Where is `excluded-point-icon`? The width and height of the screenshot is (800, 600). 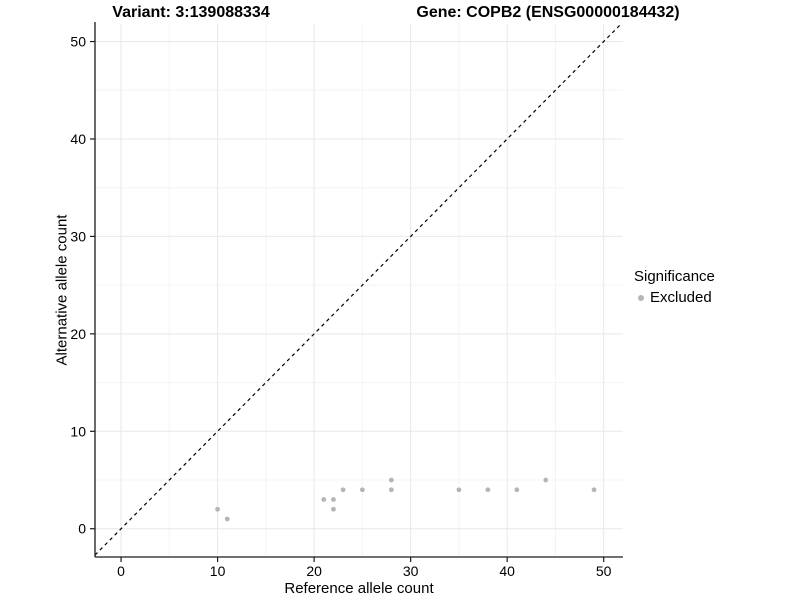
excluded-point-icon is located at coordinates (641, 297).